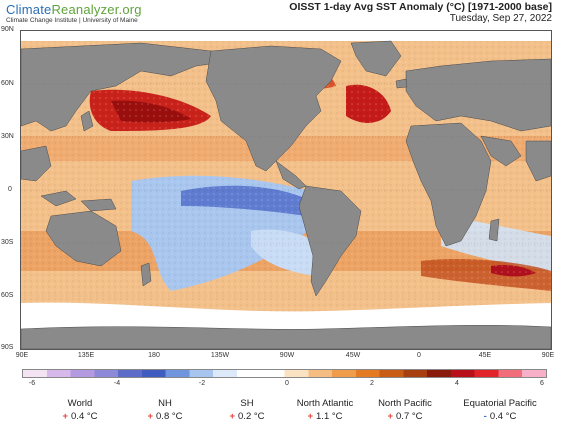 Image resolution: width=562 pixels, height=423 pixels. Describe the element at coordinates (32, 383) in the screenshot. I see `colorbar-tick: -6` at that location.